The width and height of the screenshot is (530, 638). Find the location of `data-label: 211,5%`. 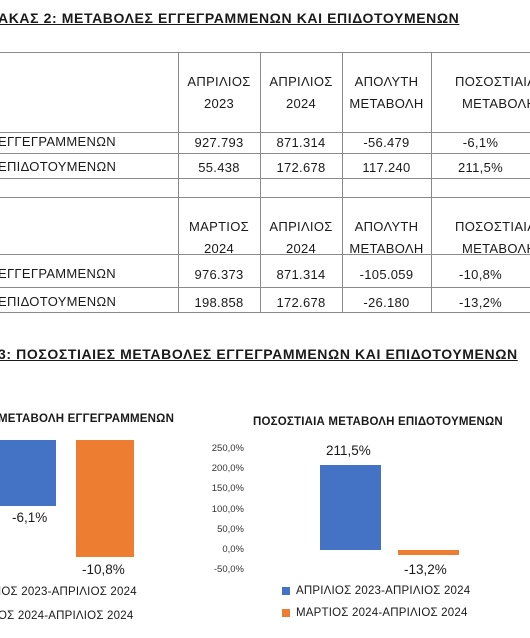

data-label: 211,5% is located at coordinates (348, 450).